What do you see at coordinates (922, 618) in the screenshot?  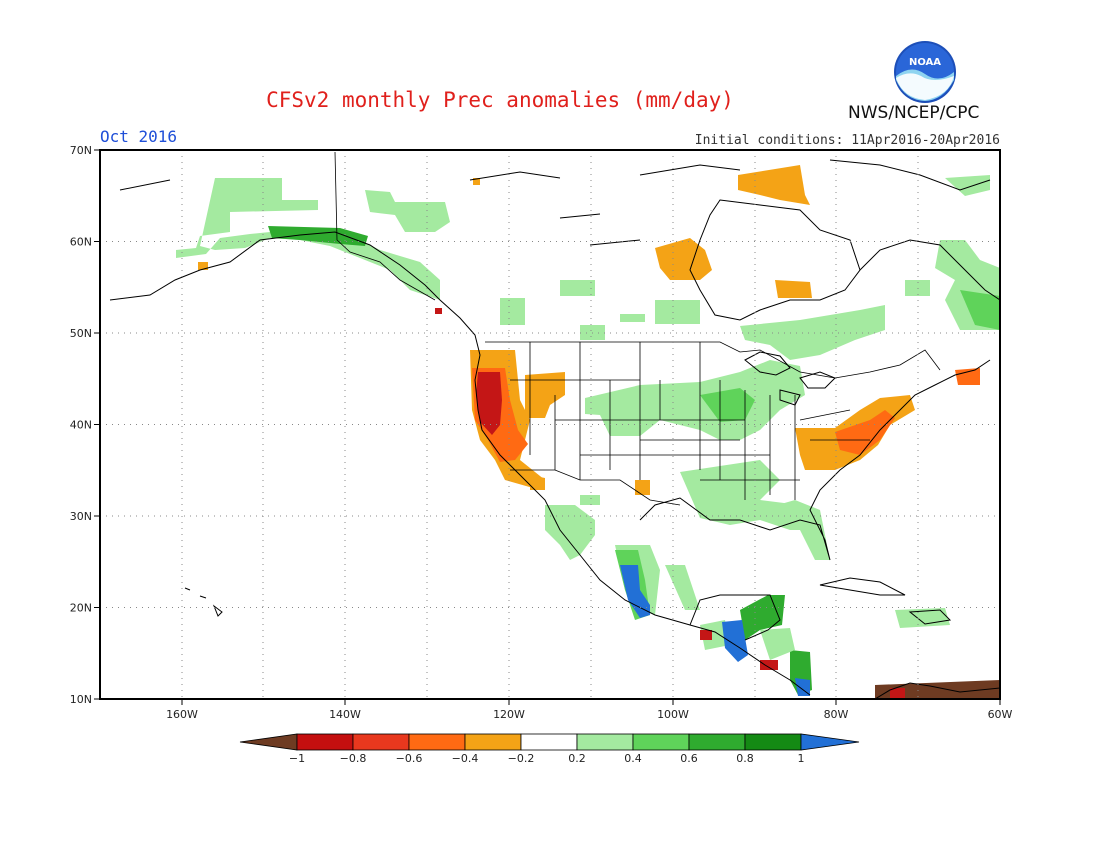 I see `caribbean-wet` at bounding box center [922, 618].